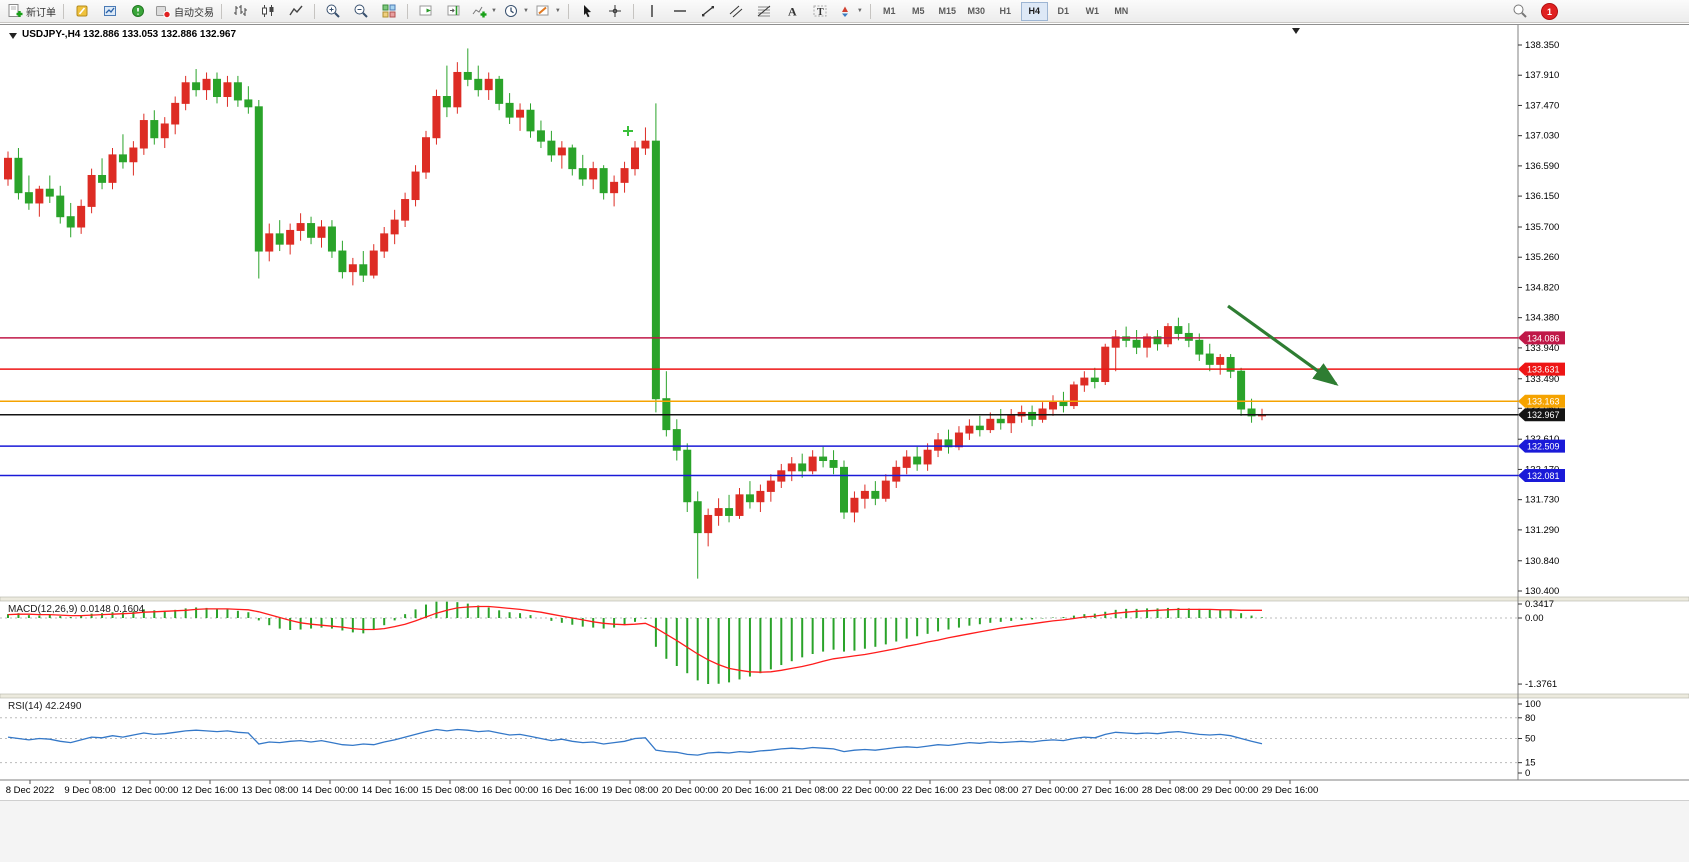  Describe the element at coordinates (361, 11) in the screenshot. I see `zoom-out-button` at that location.